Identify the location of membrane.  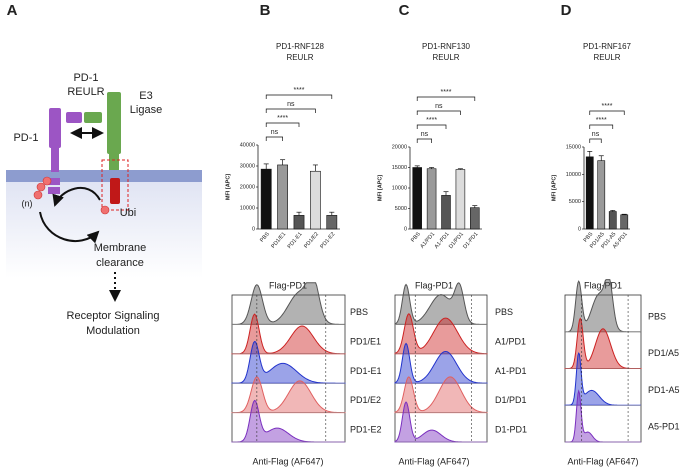
(104, 176).